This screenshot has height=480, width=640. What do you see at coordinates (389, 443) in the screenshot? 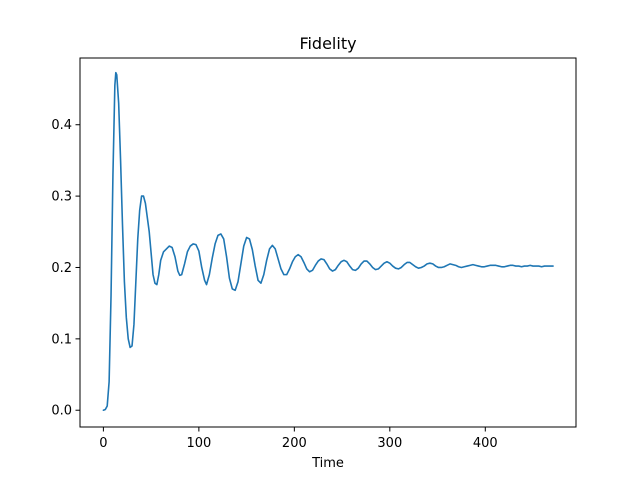
I see `x-tick-label: 300` at bounding box center [389, 443].